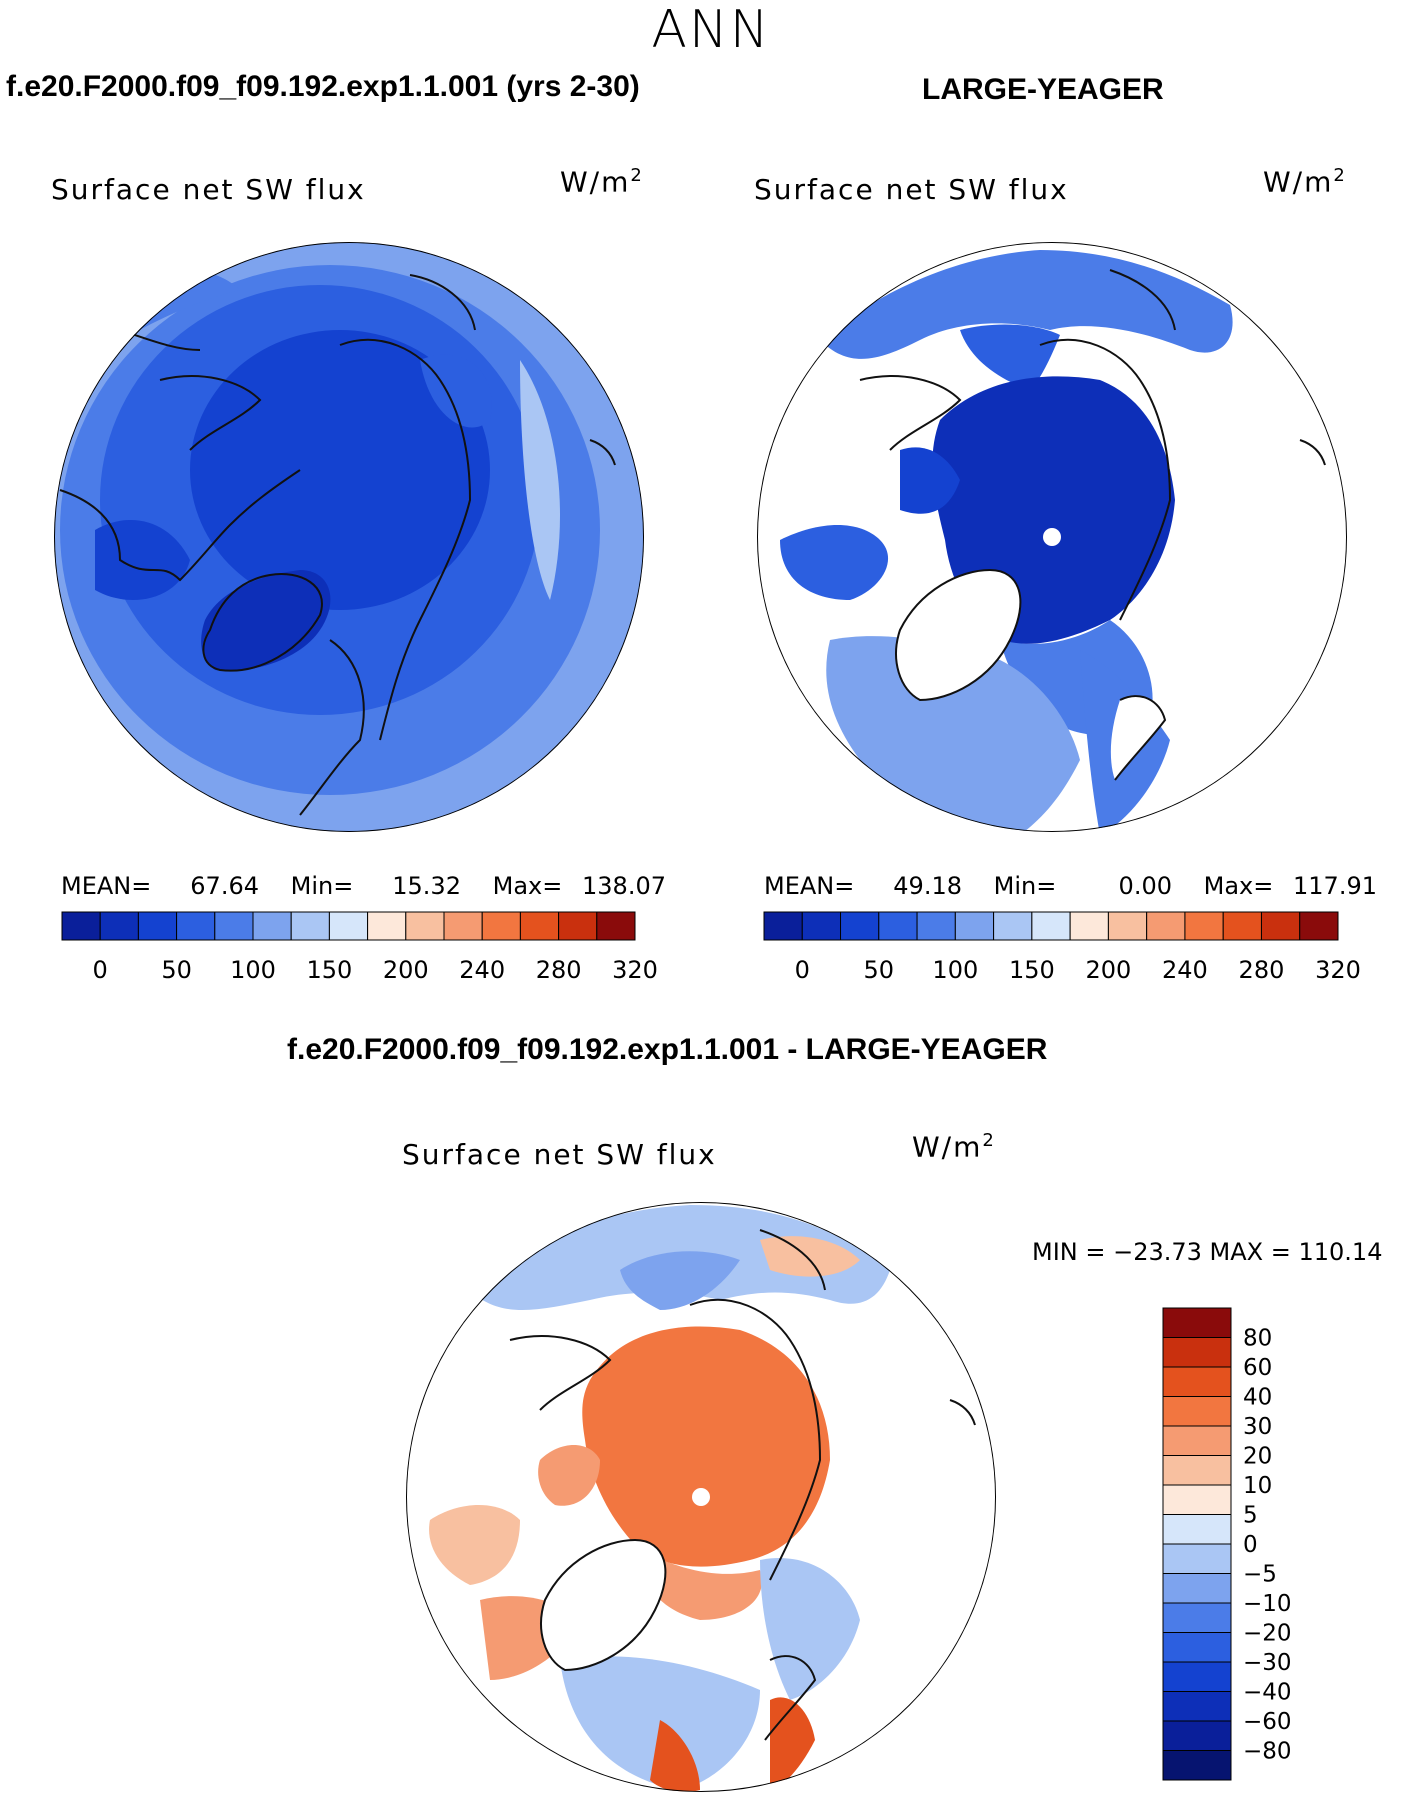  Describe the element at coordinates (1267, 1693) in the screenshot. I see `colorbar-tick-label: −40` at that location.